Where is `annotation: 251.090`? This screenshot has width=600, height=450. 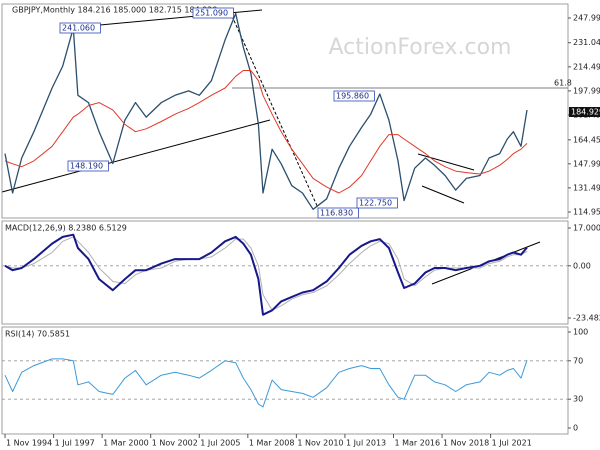
annotation: 251.090 is located at coordinates (211, 13).